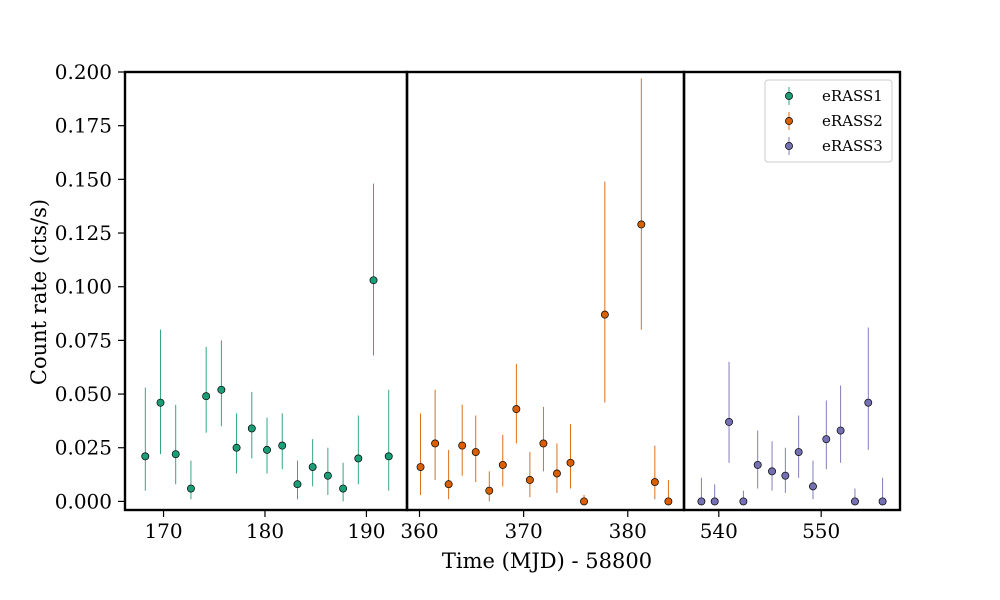 This screenshot has width=1000, height=600. I want to click on series-erass1, so click(267, 342).